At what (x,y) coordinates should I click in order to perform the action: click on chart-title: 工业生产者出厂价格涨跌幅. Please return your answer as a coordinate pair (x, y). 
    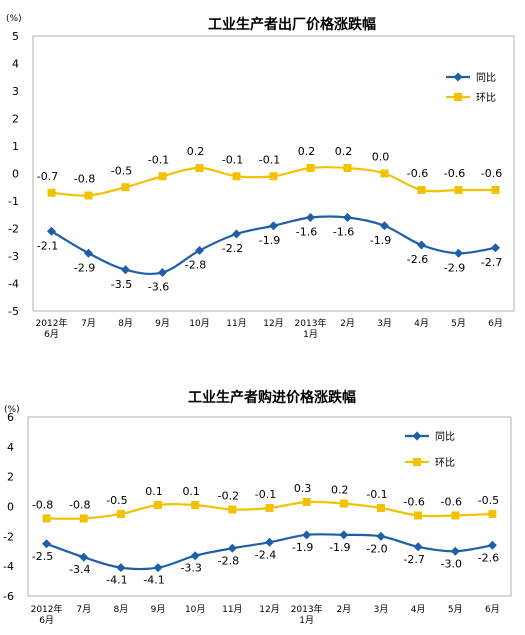
    Looking at the image, I should click on (292, 24).